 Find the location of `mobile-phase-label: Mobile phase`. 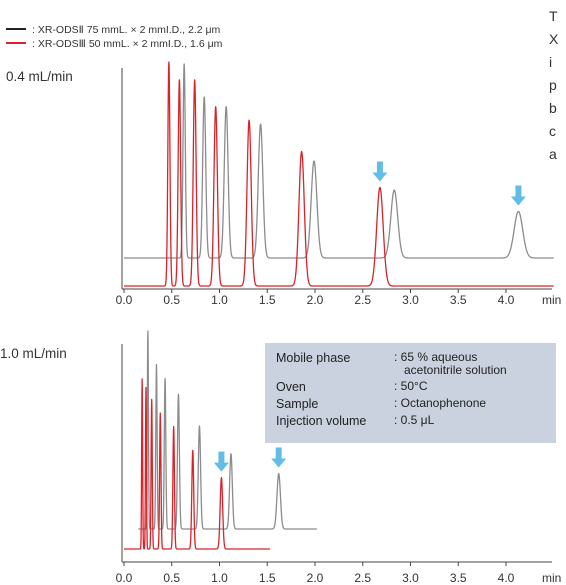

mobile-phase-label: Mobile phase is located at coordinates (313, 358).